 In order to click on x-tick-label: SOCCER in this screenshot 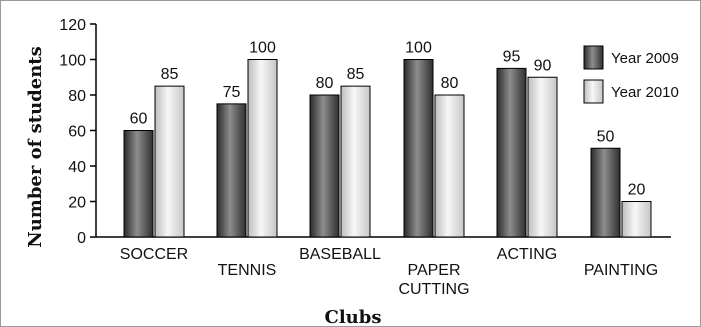, I will do `click(154, 254)`.